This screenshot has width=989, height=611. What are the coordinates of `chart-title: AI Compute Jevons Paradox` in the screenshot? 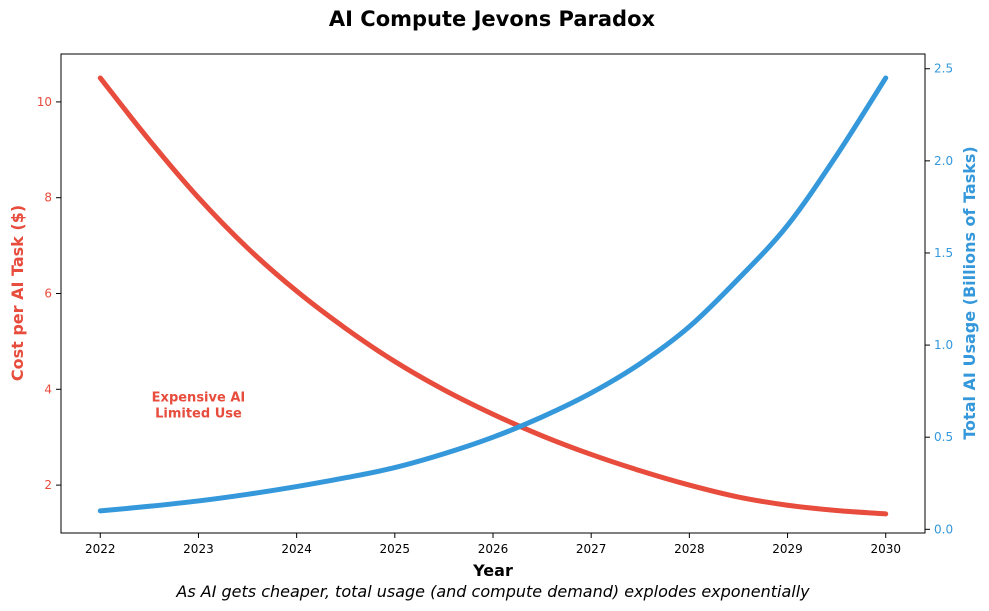 It's located at (492, 19).